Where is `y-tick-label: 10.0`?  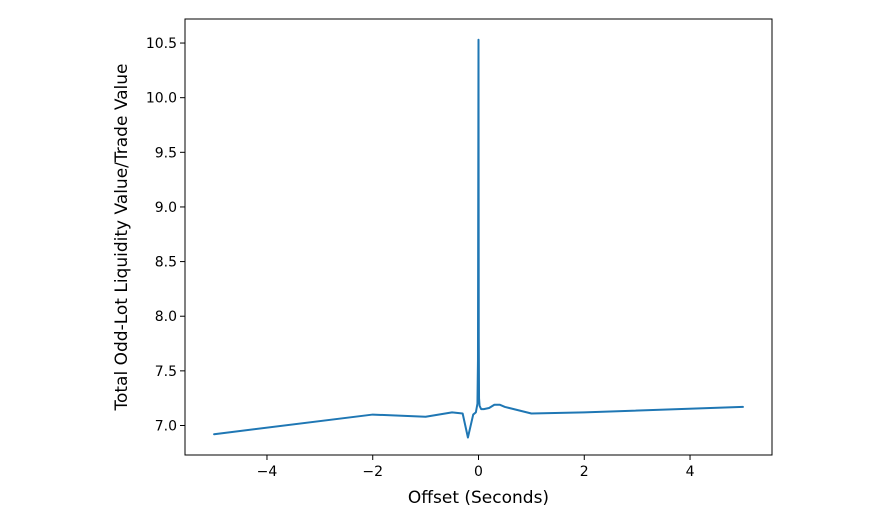
y-tick-label: 10.0 is located at coordinates (161, 99).